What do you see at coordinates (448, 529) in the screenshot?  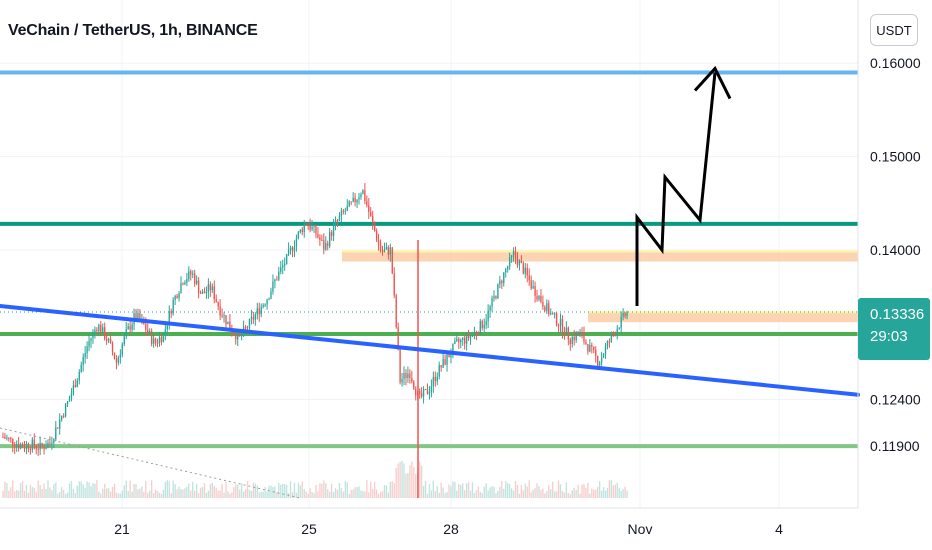 I see `time-axis: 21 25 28 Nov 4` at bounding box center [448, 529].